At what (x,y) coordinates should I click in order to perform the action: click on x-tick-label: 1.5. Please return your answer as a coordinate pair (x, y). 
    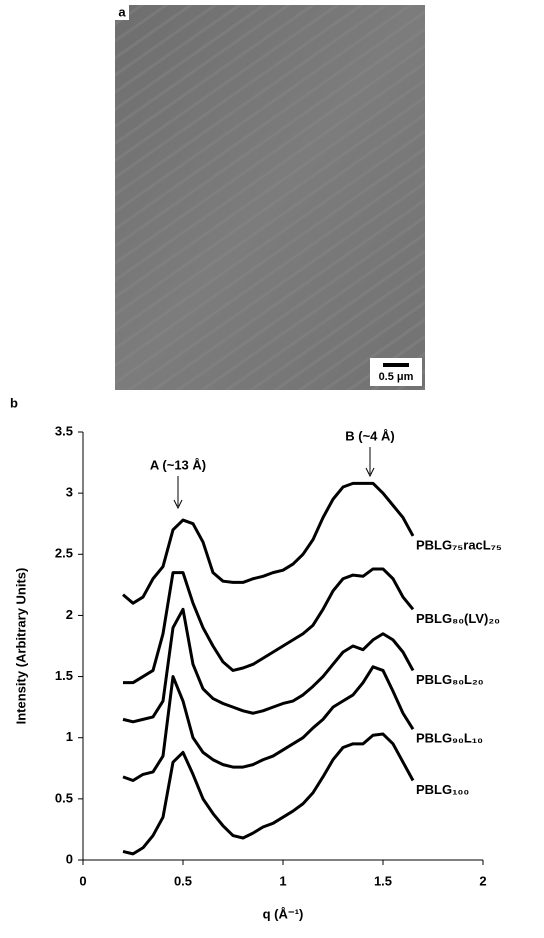
    Looking at the image, I should click on (383, 880).